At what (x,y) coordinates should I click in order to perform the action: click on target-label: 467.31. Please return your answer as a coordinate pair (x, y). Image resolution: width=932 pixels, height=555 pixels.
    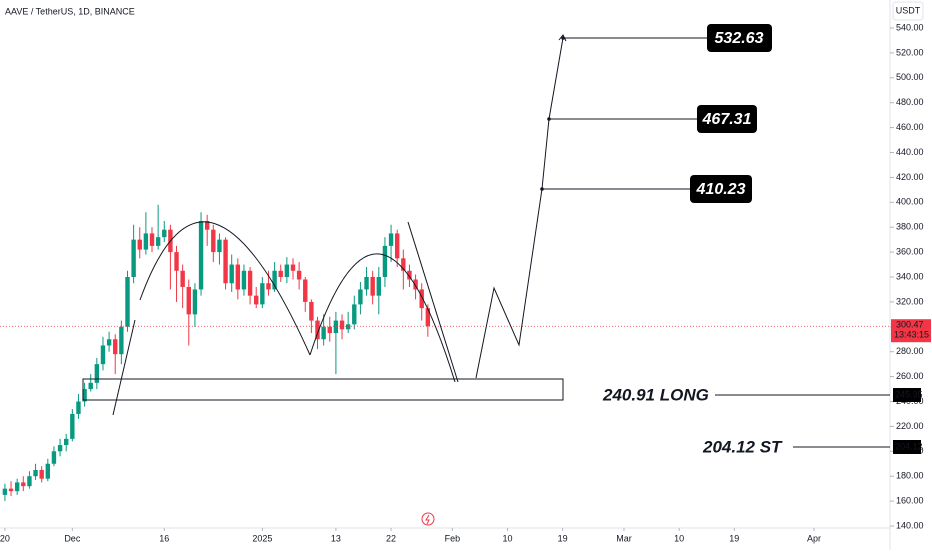
    Looking at the image, I should click on (727, 119).